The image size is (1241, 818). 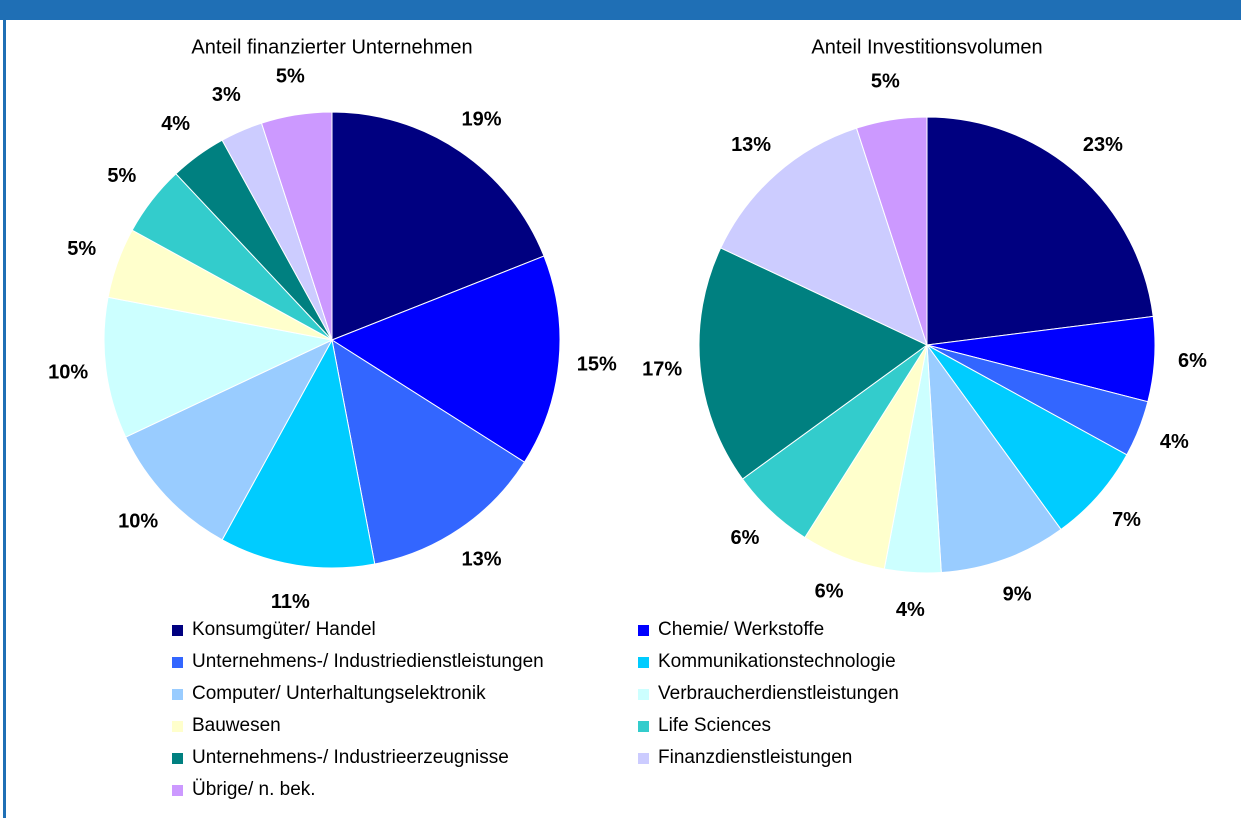 I want to click on data-label: 11%, so click(x=290, y=602).